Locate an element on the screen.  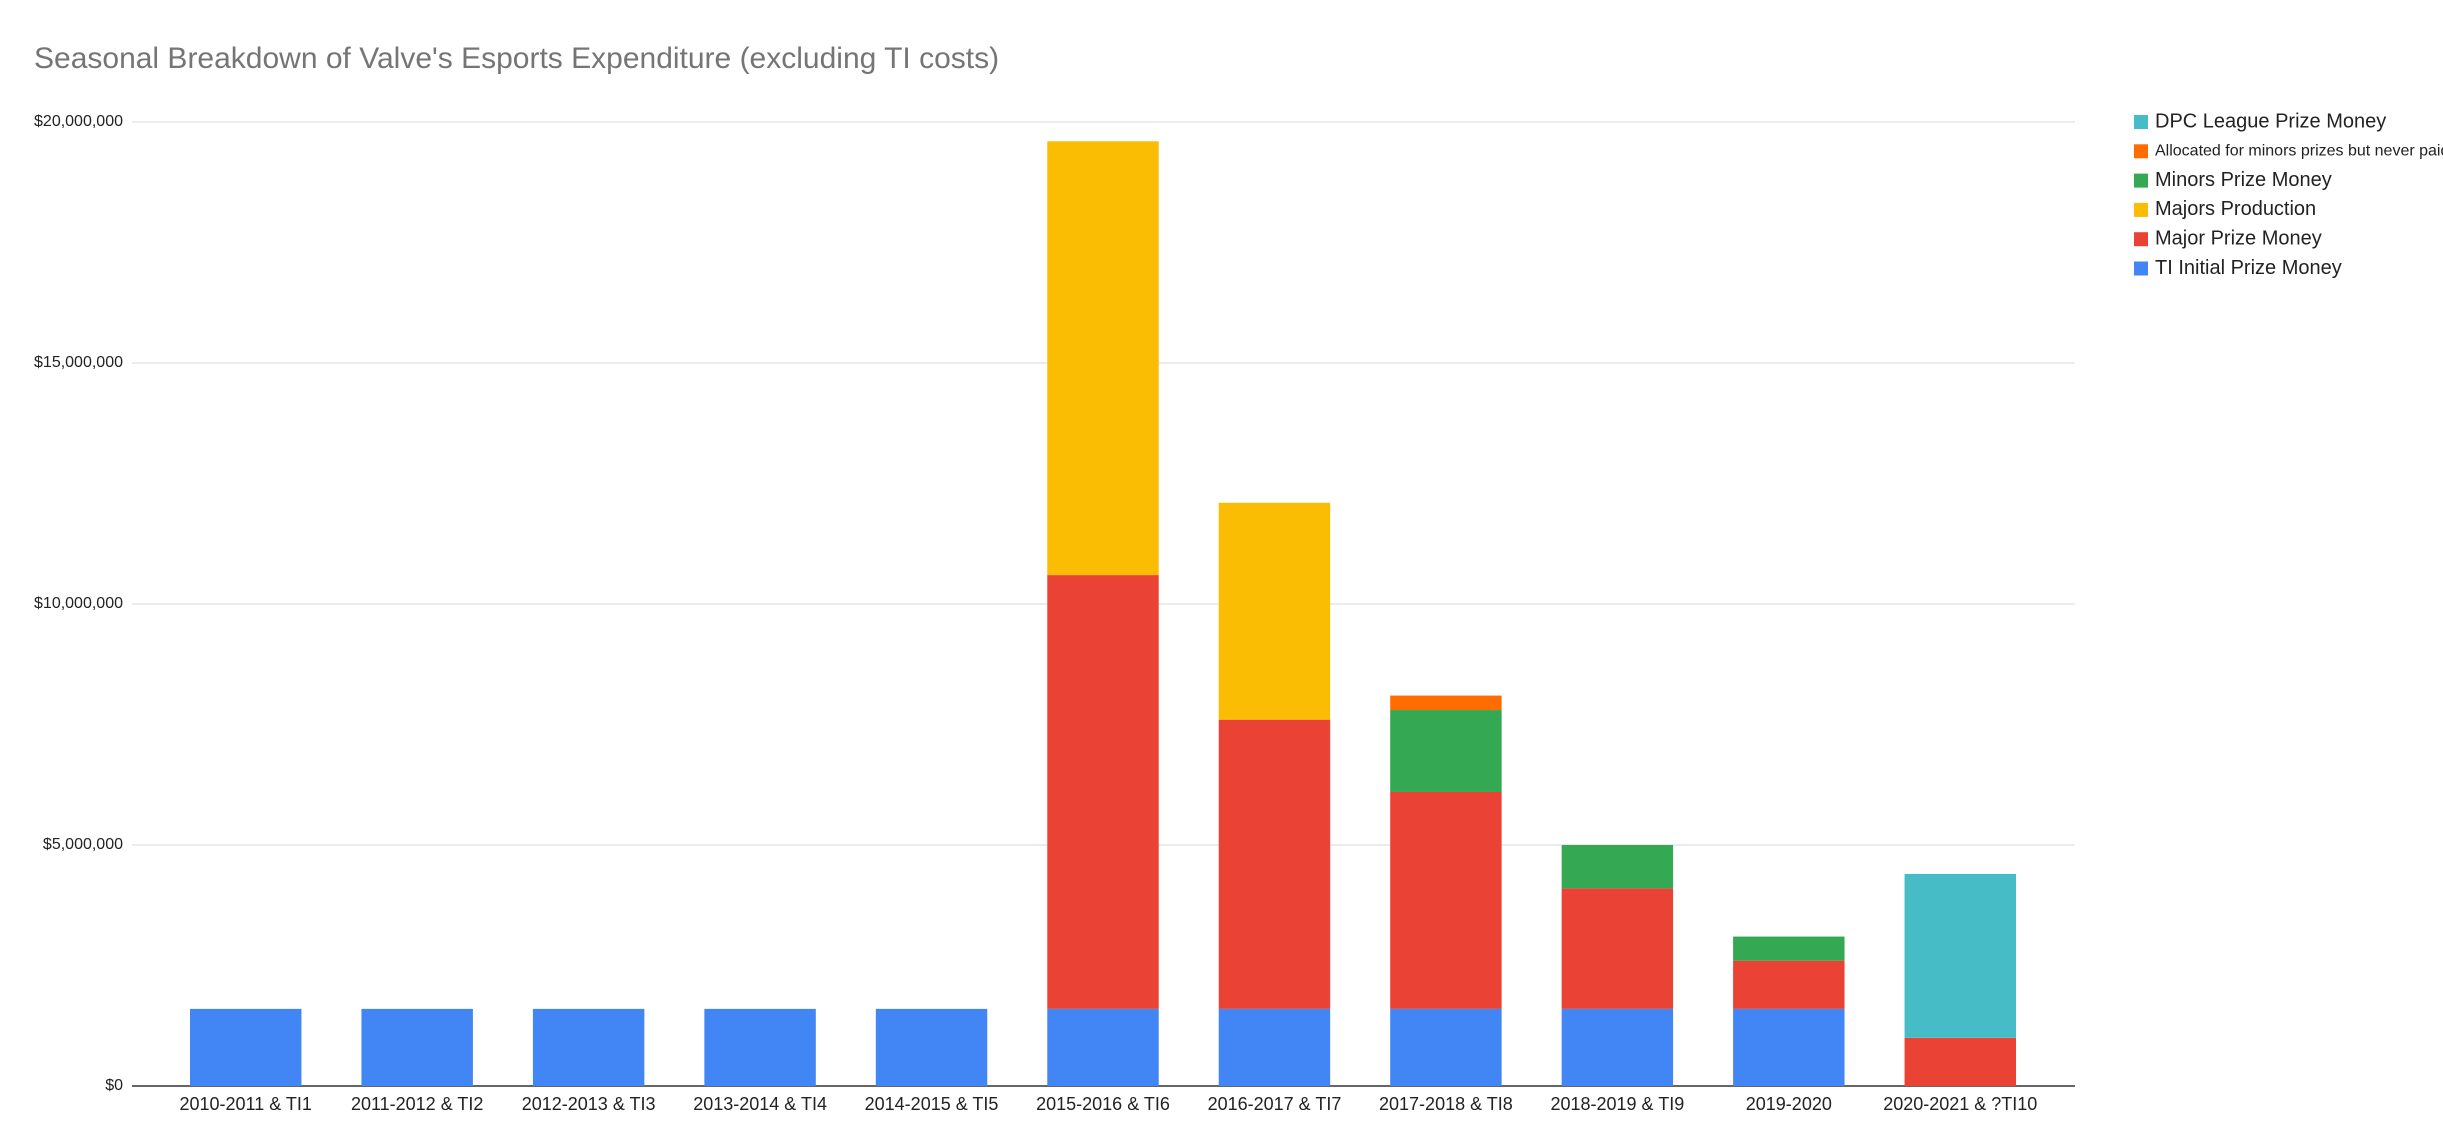
y-tick-label: $15,000,000 is located at coordinates (78, 362).